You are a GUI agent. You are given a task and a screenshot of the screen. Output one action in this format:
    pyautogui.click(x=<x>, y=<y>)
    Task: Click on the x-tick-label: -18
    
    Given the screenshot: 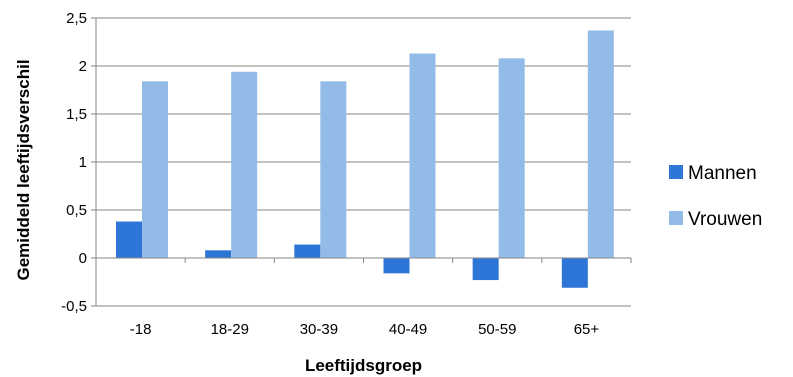 What is the action you would take?
    pyautogui.click(x=141, y=329)
    